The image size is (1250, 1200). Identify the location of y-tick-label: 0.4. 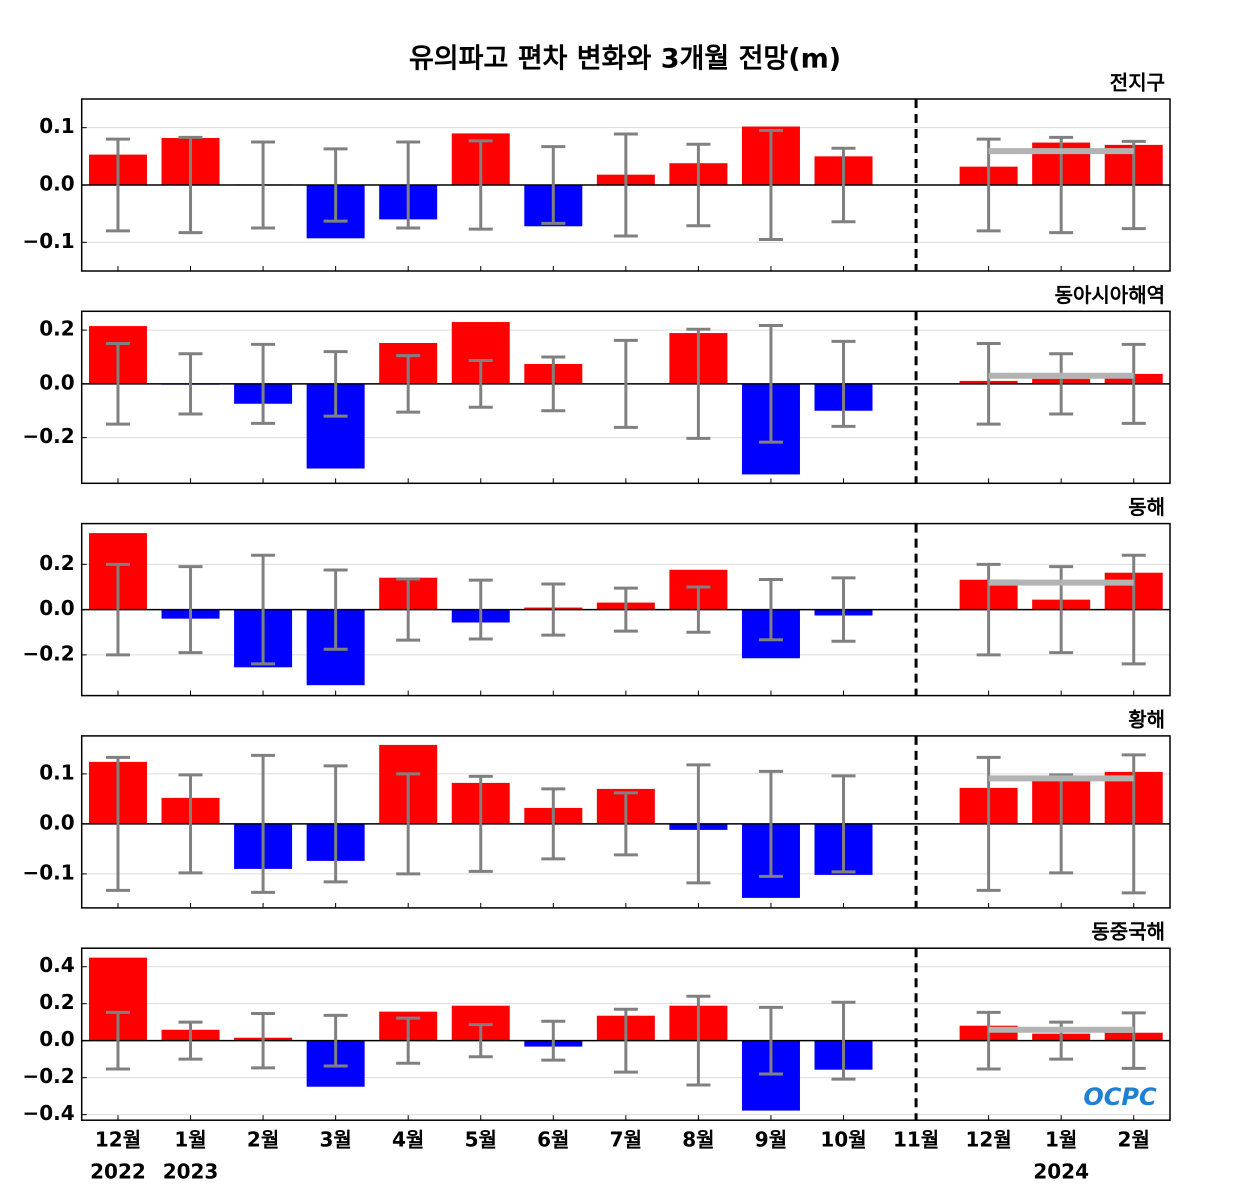
(56, 965).